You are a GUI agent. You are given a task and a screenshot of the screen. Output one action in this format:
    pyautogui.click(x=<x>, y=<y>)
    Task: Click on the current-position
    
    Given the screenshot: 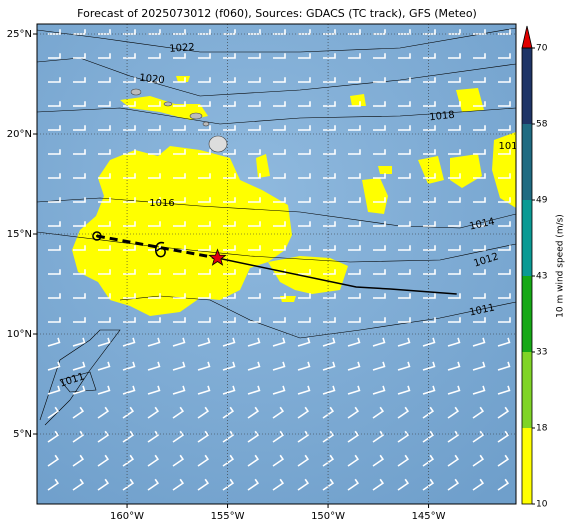 What is the action you would take?
    pyautogui.click(x=217, y=257)
    